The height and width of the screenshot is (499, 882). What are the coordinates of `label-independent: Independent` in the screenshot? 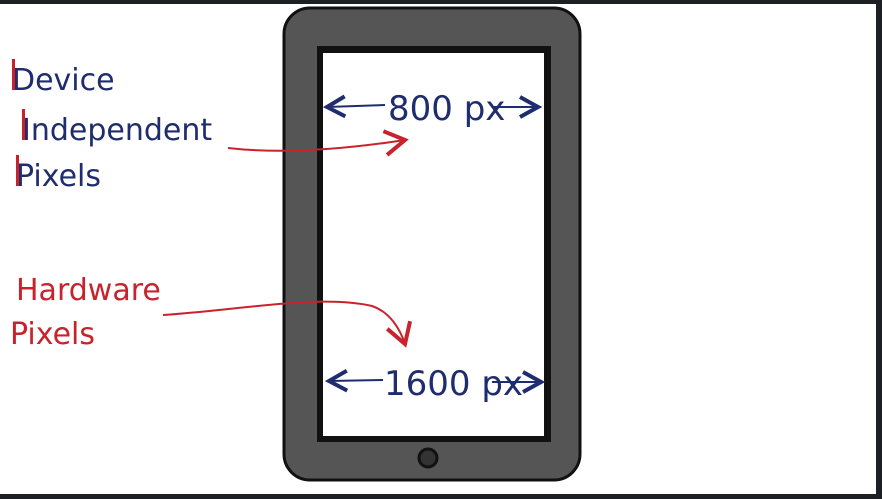 It's located at (117, 130).